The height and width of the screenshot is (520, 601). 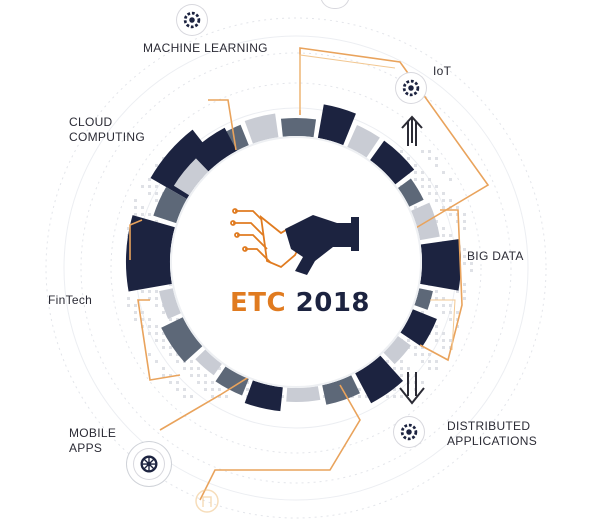 I want to click on label-machine-learning: MACHINE LEARNING, so click(x=205, y=48).